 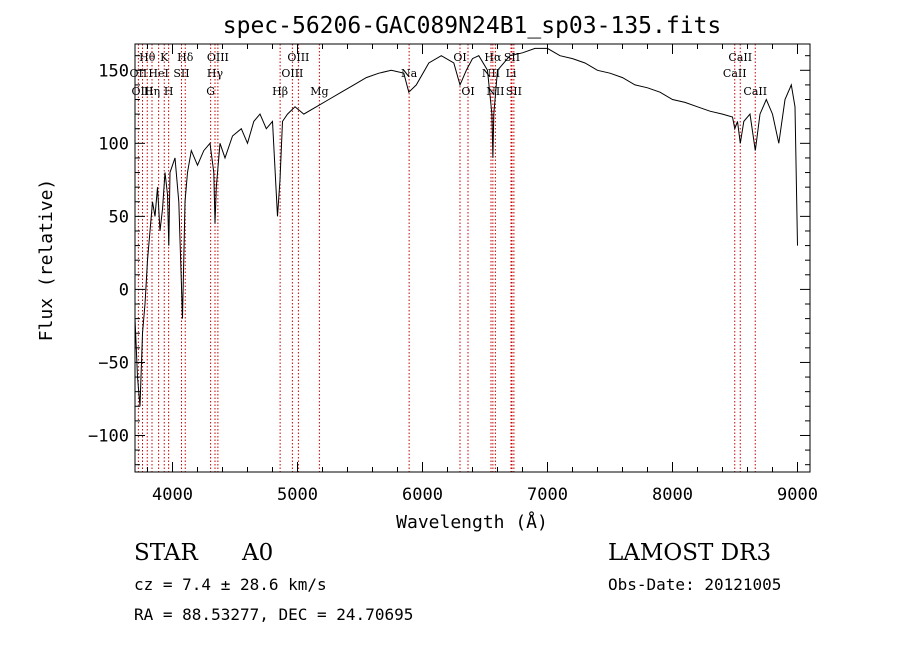 I want to click on x-axis-label: Wavelength (Å), so click(x=472, y=522).